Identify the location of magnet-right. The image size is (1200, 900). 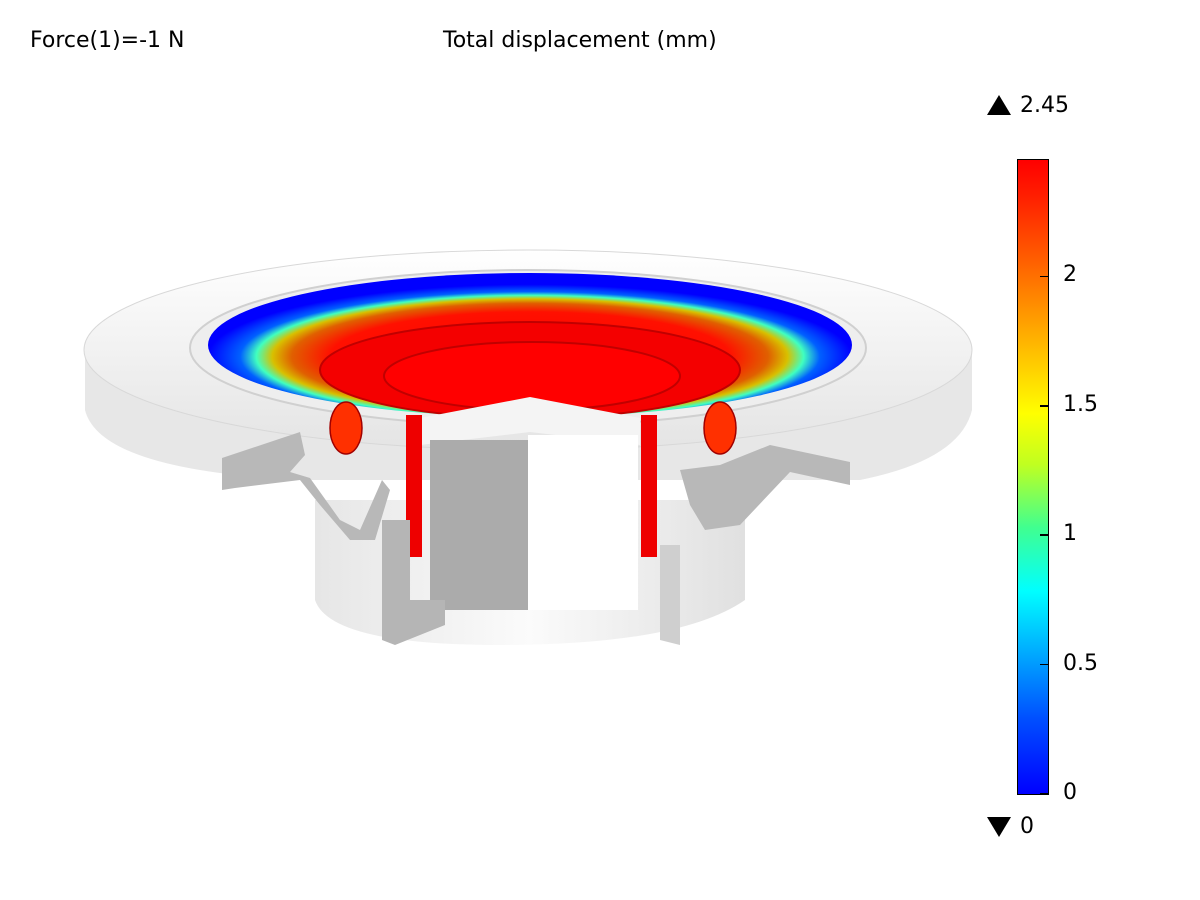
(670, 595).